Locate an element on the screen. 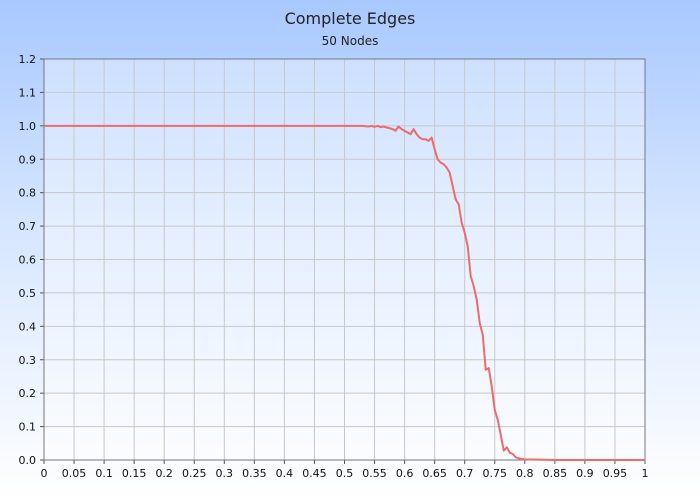  y-tick-label: 0.7 is located at coordinates (28, 226).